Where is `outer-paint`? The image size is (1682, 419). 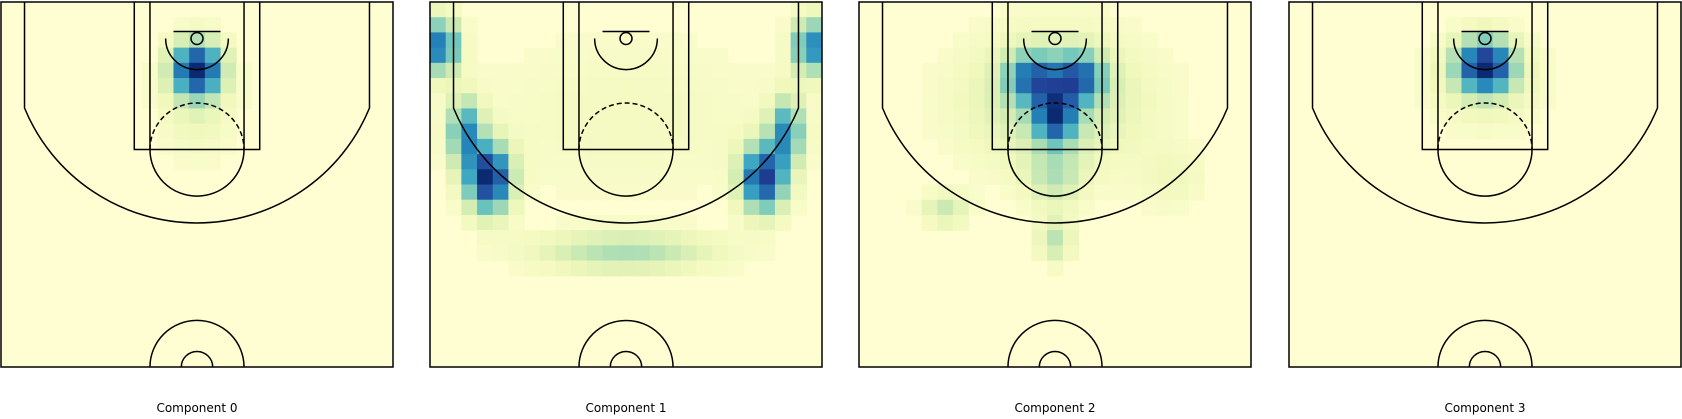 outer-paint is located at coordinates (197, 76).